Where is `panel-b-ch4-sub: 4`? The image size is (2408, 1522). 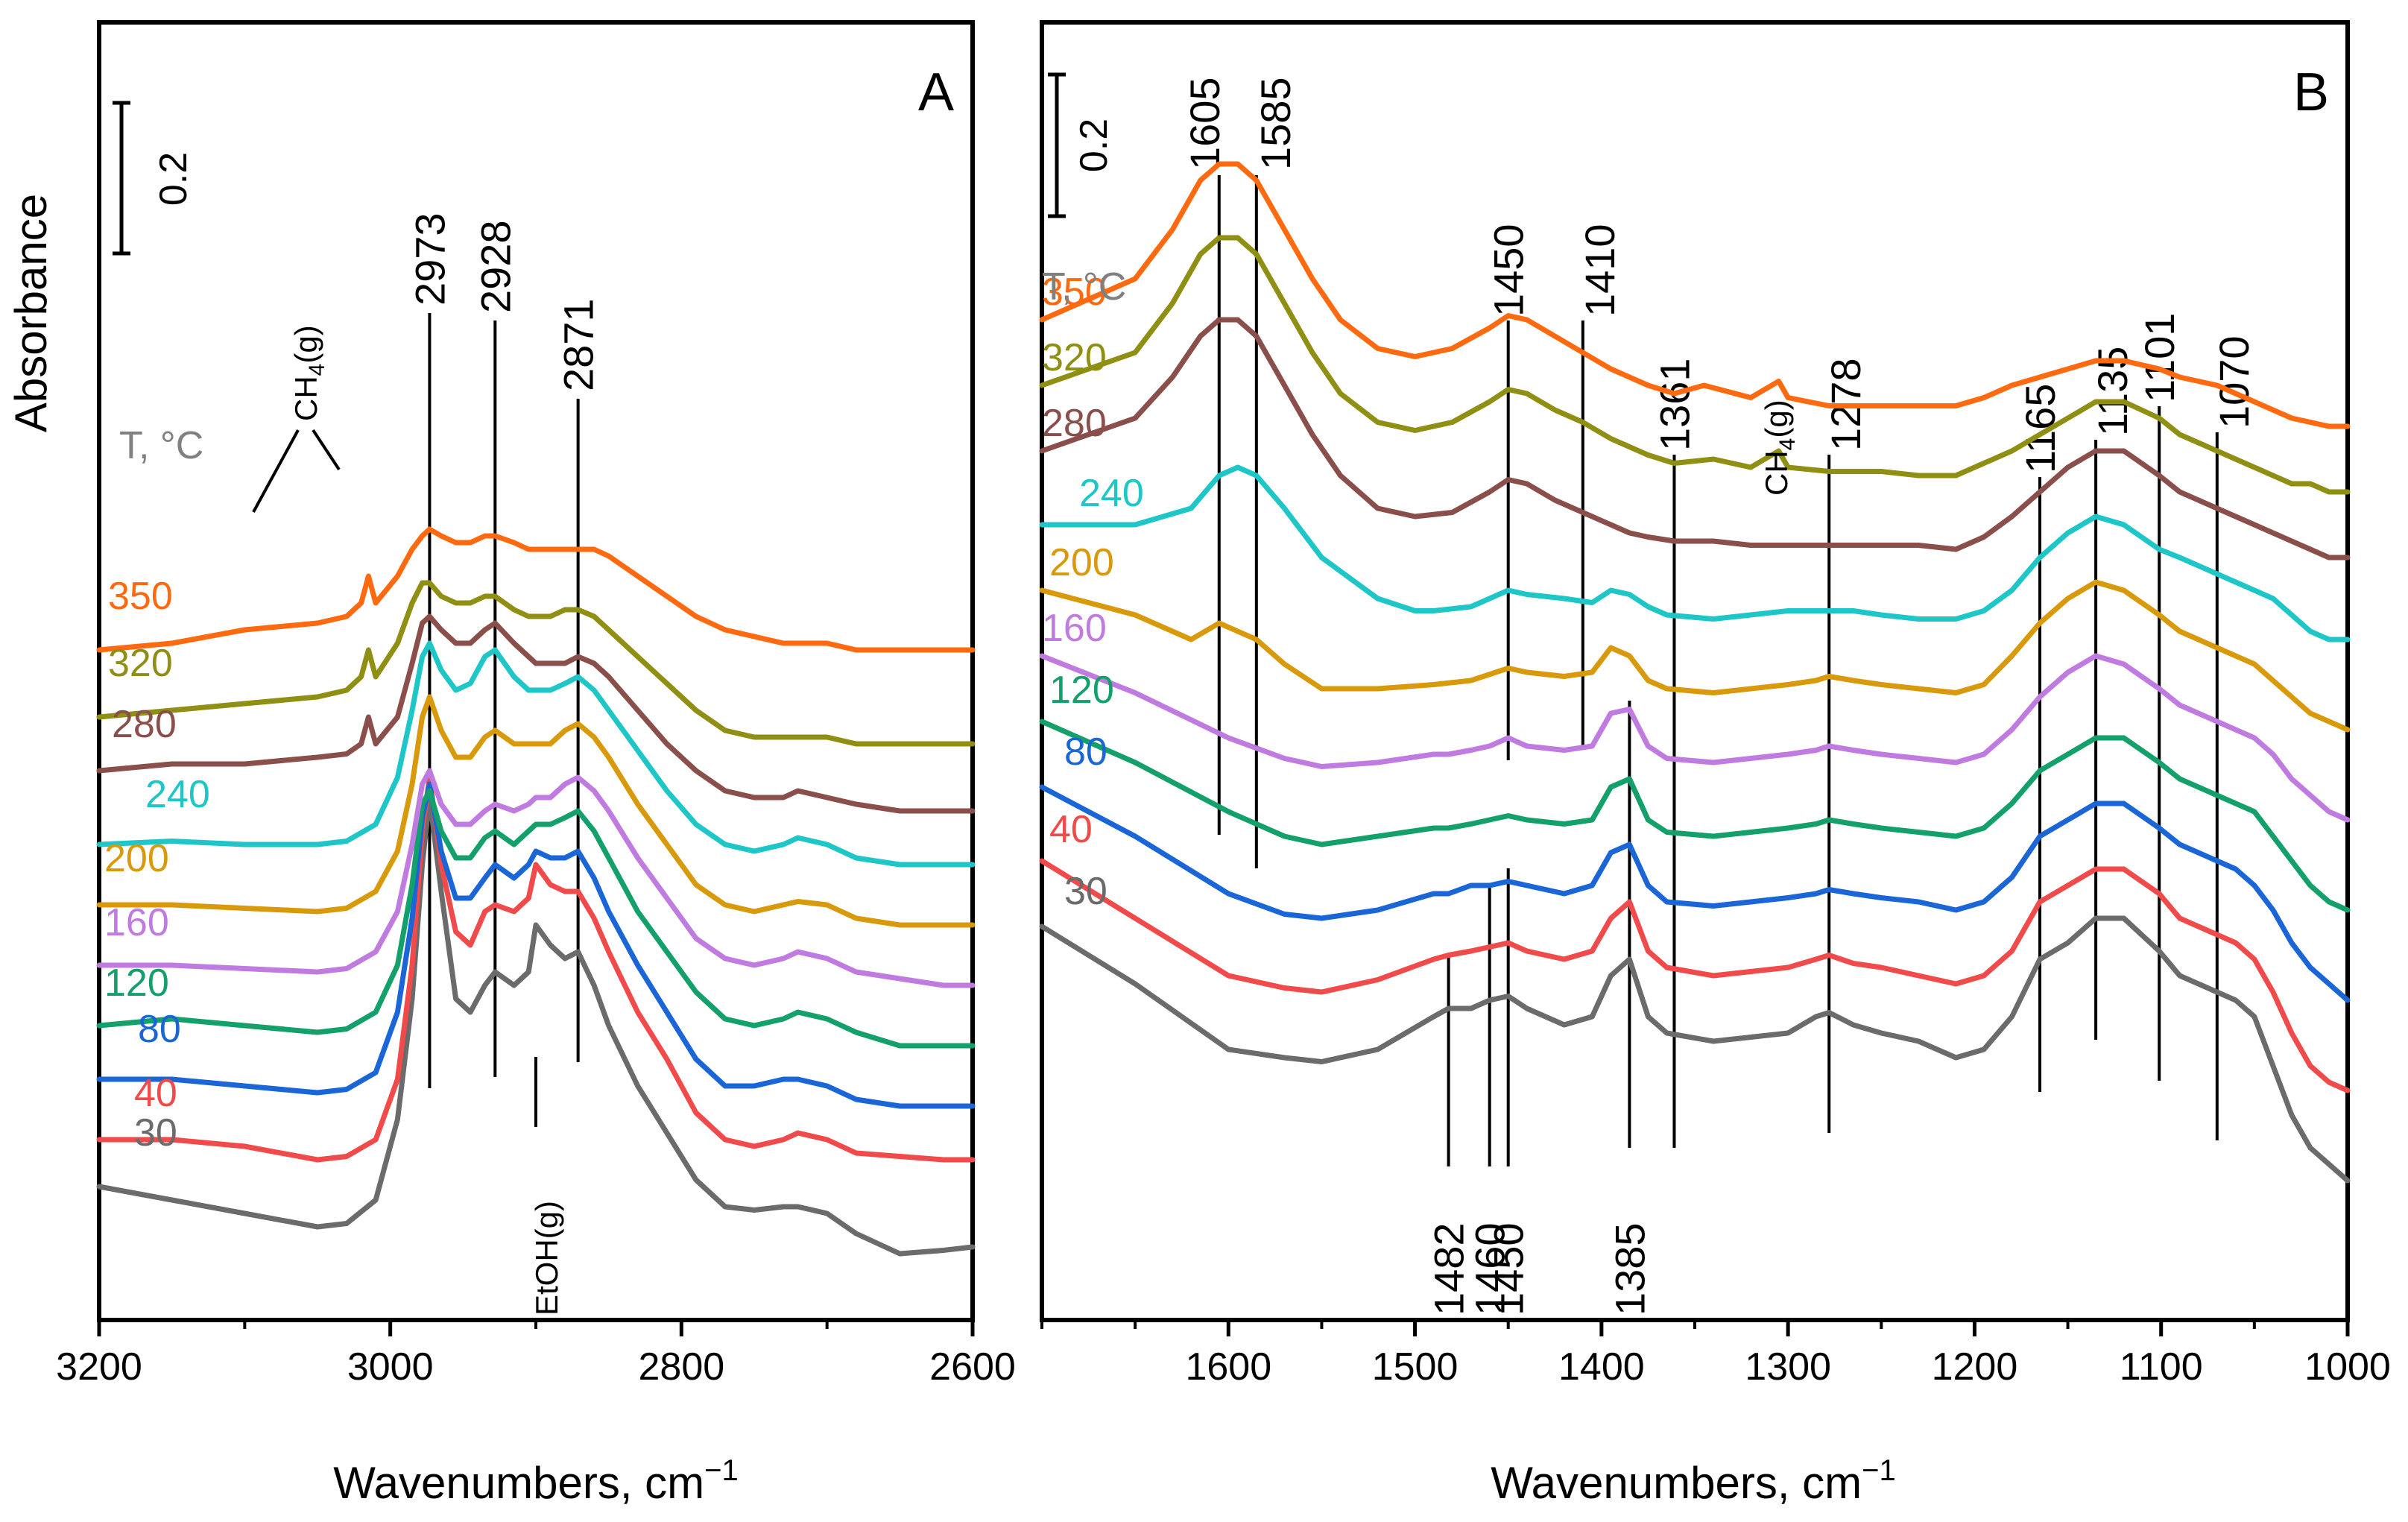
panel-b-ch4-sub: 4 is located at coordinates (1787, 444).